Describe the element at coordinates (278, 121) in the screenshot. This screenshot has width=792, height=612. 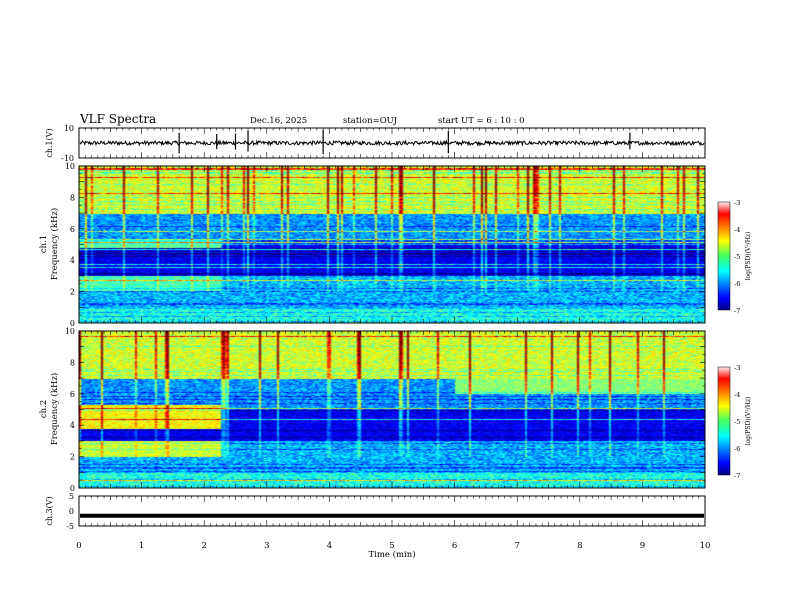
I see `date-label: Dec.16, 2025` at that location.